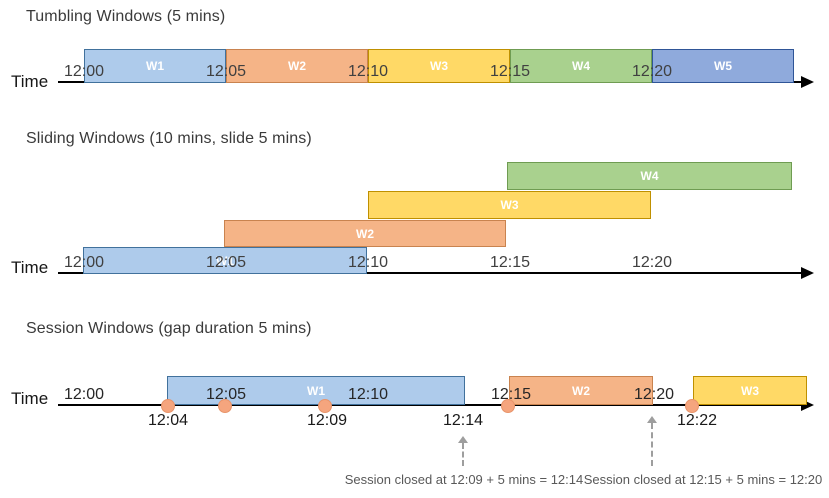 The width and height of the screenshot is (829, 498). What do you see at coordinates (807, 273) in the screenshot?
I see `sliding-time-axis-arrowhead-icon` at bounding box center [807, 273].